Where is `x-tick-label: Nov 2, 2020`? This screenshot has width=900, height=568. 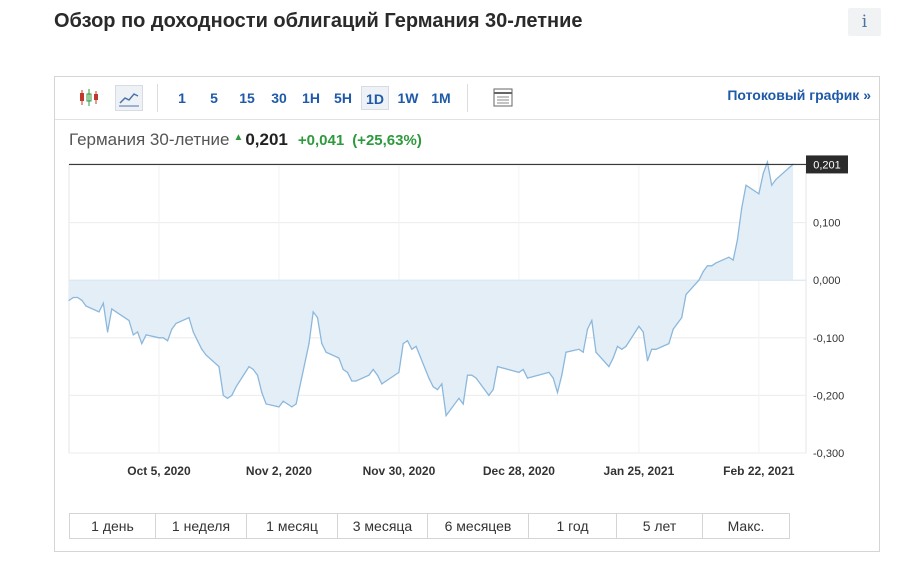 x-tick-label: Nov 2, 2020 is located at coordinates (279, 471).